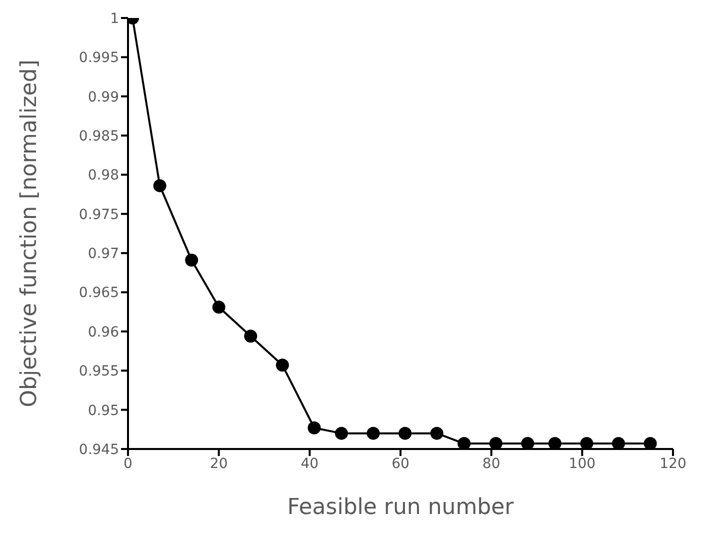 This screenshot has width=706, height=557. What do you see at coordinates (219, 464) in the screenshot?
I see `x-tick-label: 20` at bounding box center [219, 464].